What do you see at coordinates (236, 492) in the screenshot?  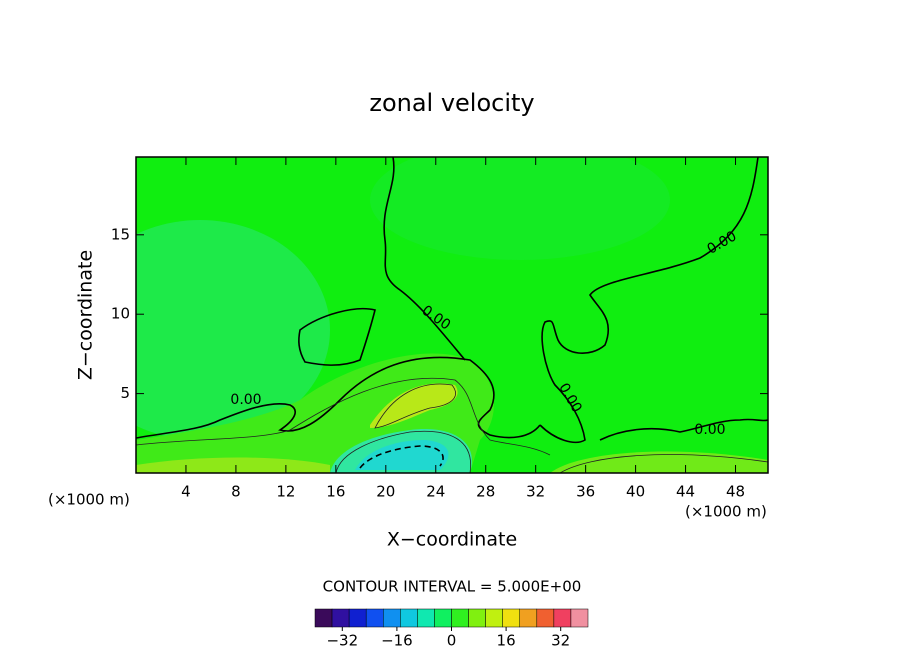 I see `x-tick-label: 8` at bounding box center [236, 492].